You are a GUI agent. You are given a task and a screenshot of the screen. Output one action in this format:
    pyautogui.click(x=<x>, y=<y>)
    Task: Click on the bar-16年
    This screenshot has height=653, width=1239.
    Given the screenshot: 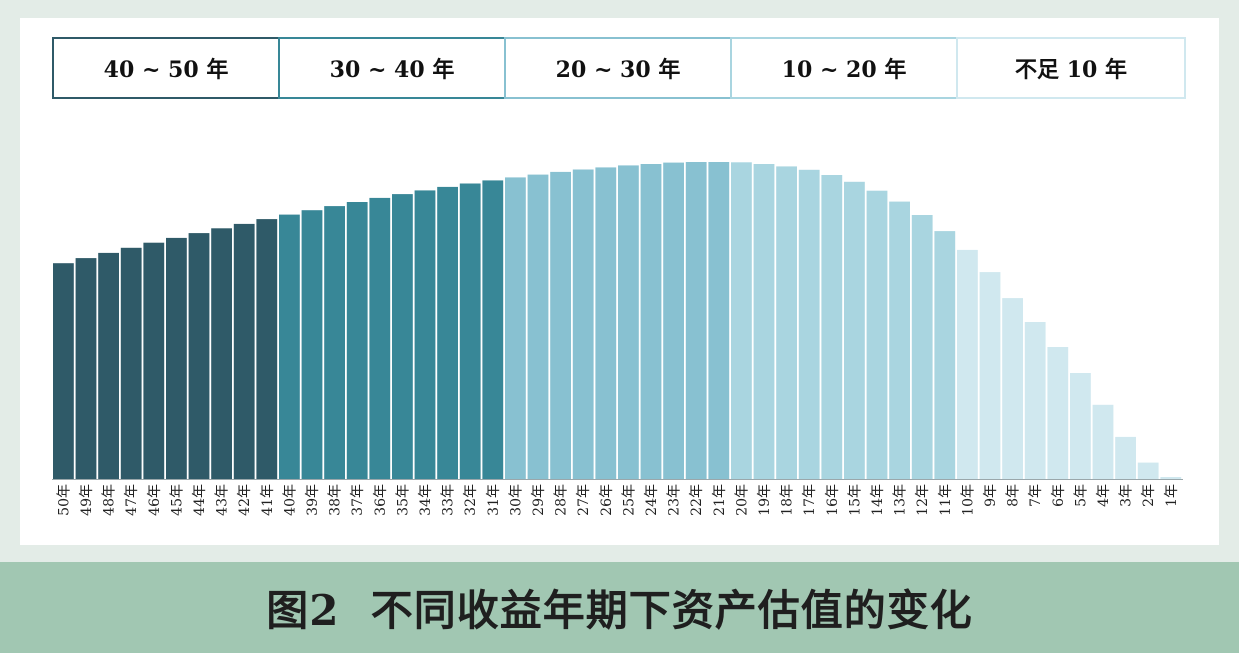 What is the action you would take?
    pyautogui.click(x=832, y=327)
    